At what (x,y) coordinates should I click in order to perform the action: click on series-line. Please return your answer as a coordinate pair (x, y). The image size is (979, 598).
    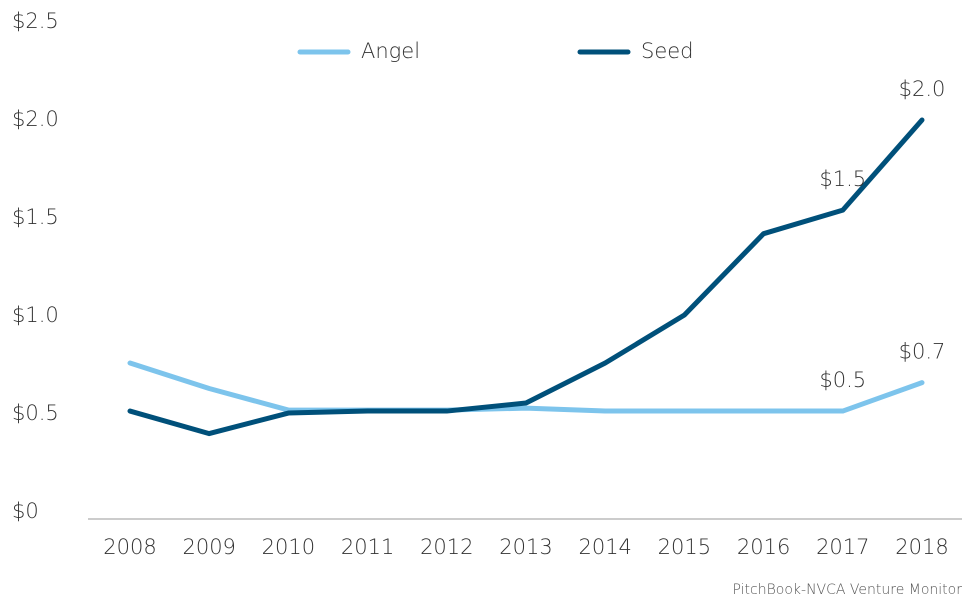
    Looking at the image, I should click on (526, 387).